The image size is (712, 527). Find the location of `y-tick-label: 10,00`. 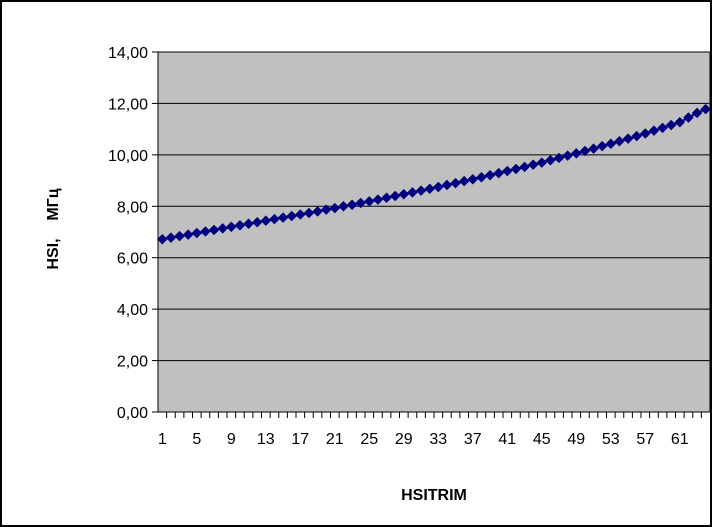

y-tick-label: 10,00 is located at coordinates (128, 156).